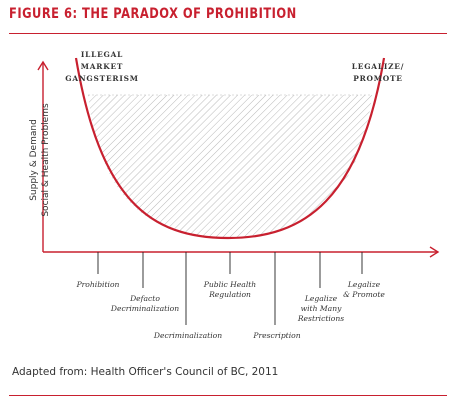  Describe the element at coordinates (434, 252) in the screenshot. I see `x-axis-arrowhead` at that location.